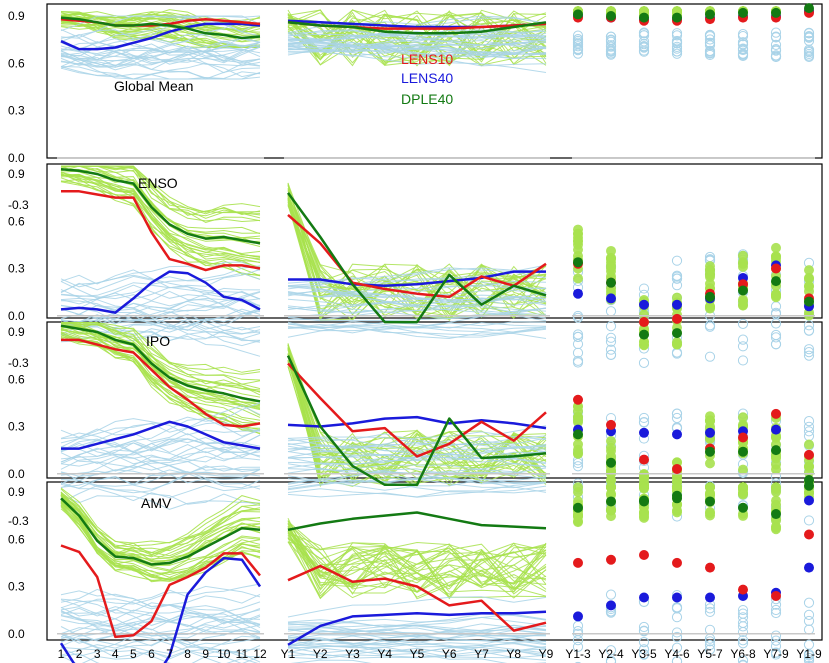 The height and width of the screenshot is (663, 829). Describe the element at coordinates (320, 654) in the screenshot. I see `x-tick-label: Y2` at that location.